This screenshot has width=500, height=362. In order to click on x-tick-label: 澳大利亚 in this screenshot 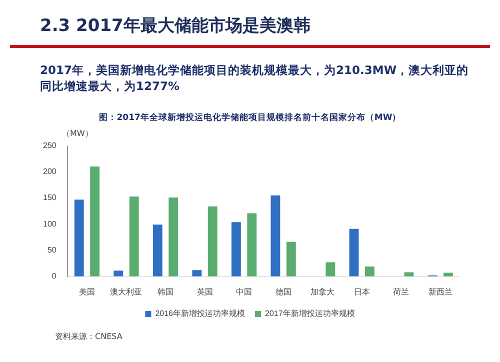, I will do `click(126, 291)`.